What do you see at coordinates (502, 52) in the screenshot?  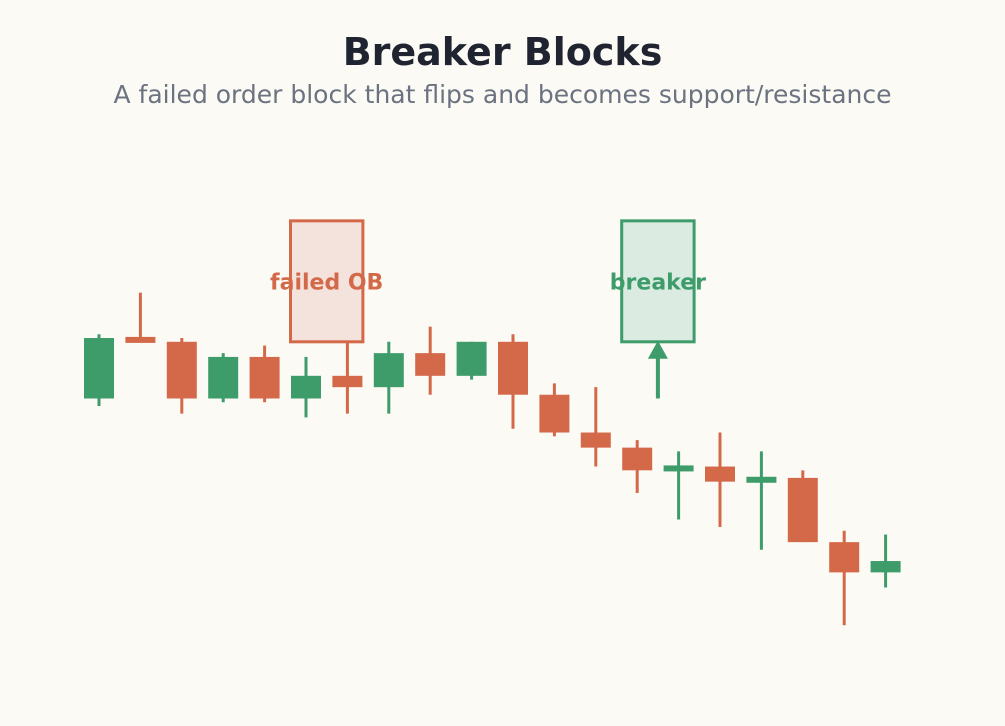 I see `chart-title: Breaker Blocks` at bounding box center [502, 52].